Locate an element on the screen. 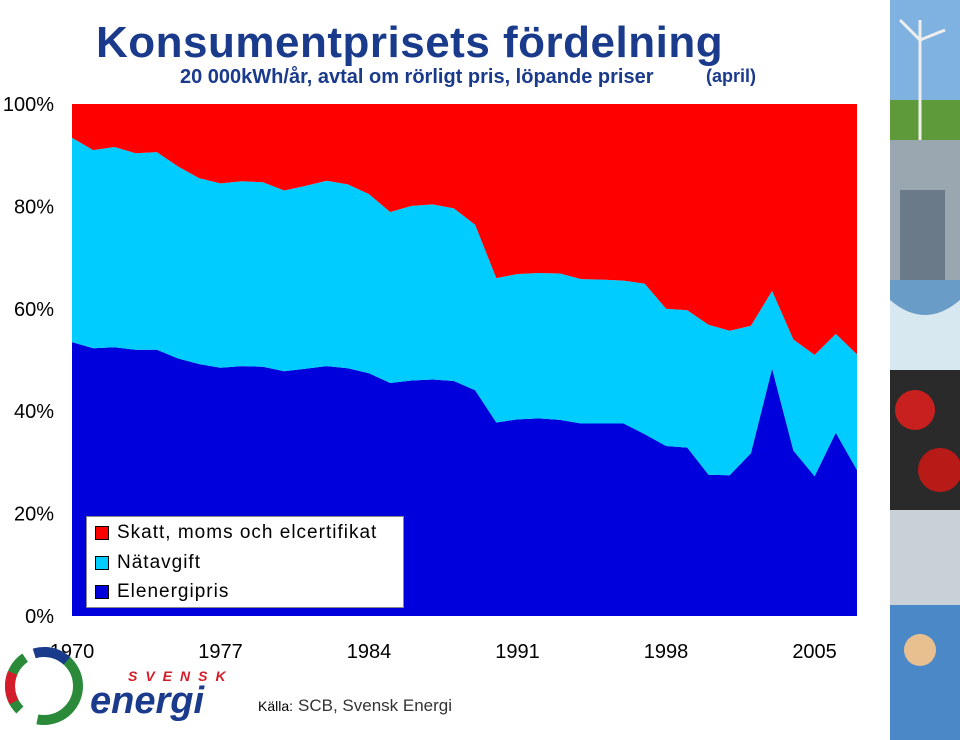  legend-item-energy: Elenergipris is located at coordinates (162, 592).